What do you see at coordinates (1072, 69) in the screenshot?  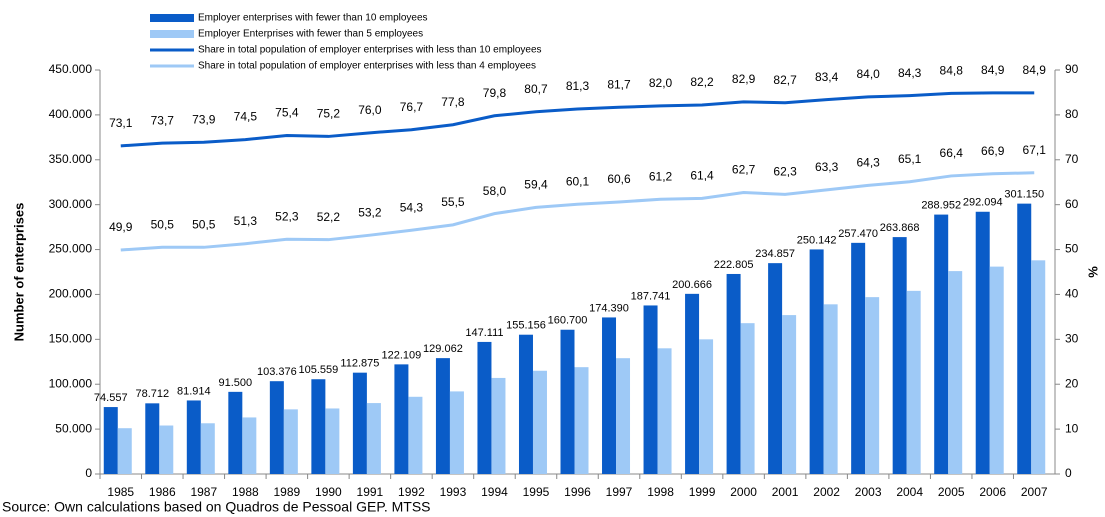 I see `y2-tick-label: 90` at bounding box center [1072, 69].